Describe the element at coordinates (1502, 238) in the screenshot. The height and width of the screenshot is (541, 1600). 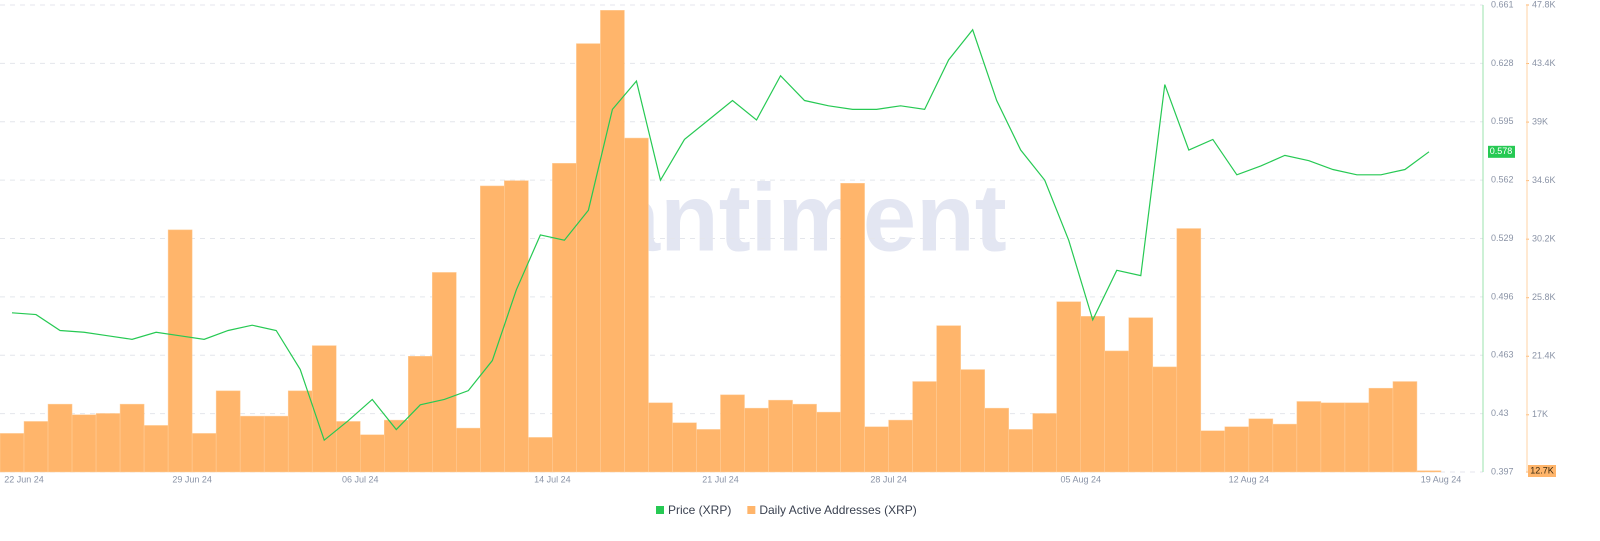
I see `y-tick-label: 0.529` at that location.